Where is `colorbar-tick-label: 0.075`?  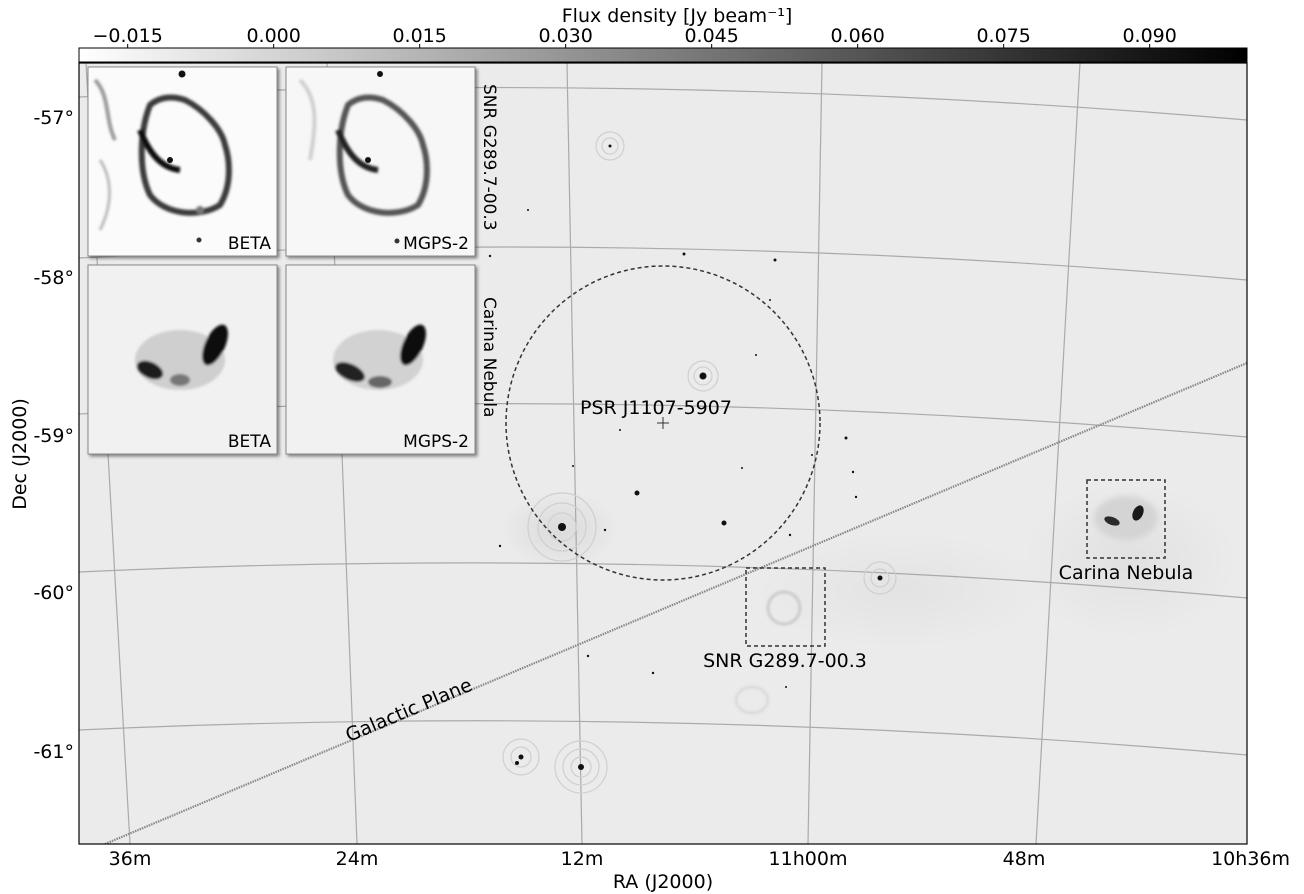 colorbar-tick-label: 0.075 is located at coordinates (1003, 36).